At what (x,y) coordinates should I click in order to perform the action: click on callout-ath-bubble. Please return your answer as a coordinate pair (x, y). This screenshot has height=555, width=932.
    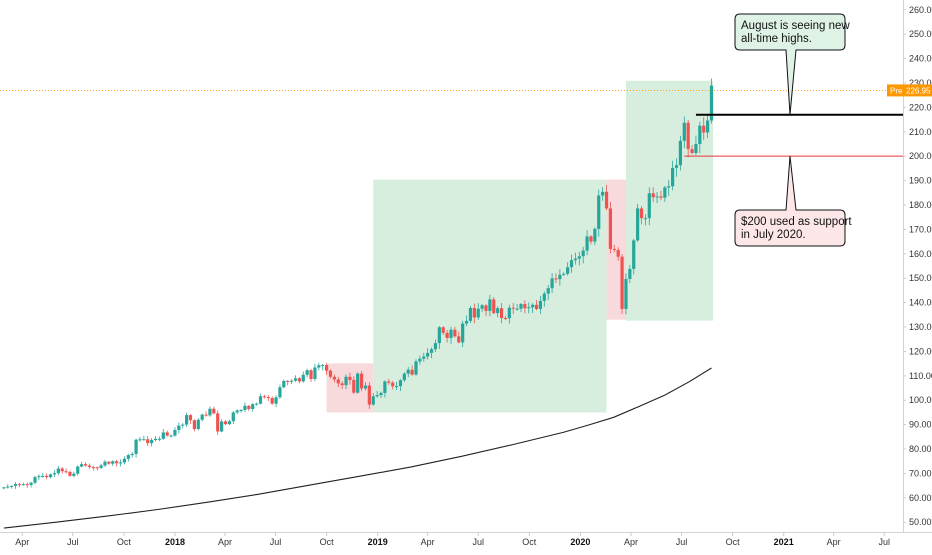
    Looking at the image, I should click on (790, 64).